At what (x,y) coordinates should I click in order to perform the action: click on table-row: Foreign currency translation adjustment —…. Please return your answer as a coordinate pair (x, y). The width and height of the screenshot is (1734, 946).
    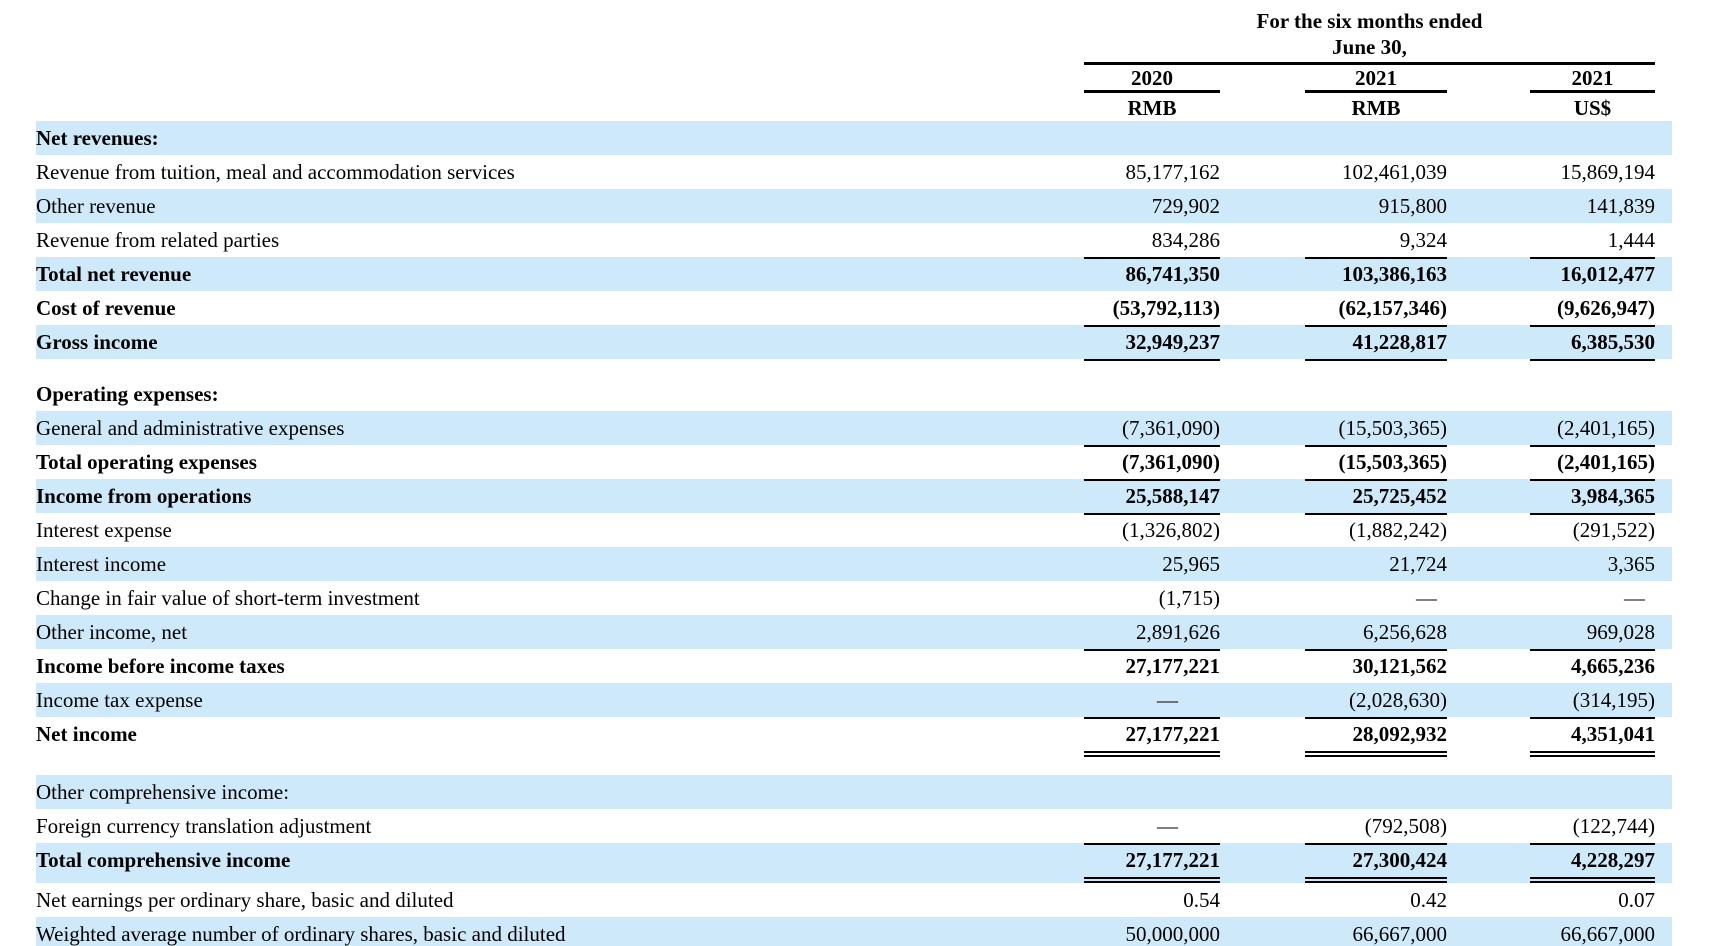
    Looking at the image, I should click on (854, 827).